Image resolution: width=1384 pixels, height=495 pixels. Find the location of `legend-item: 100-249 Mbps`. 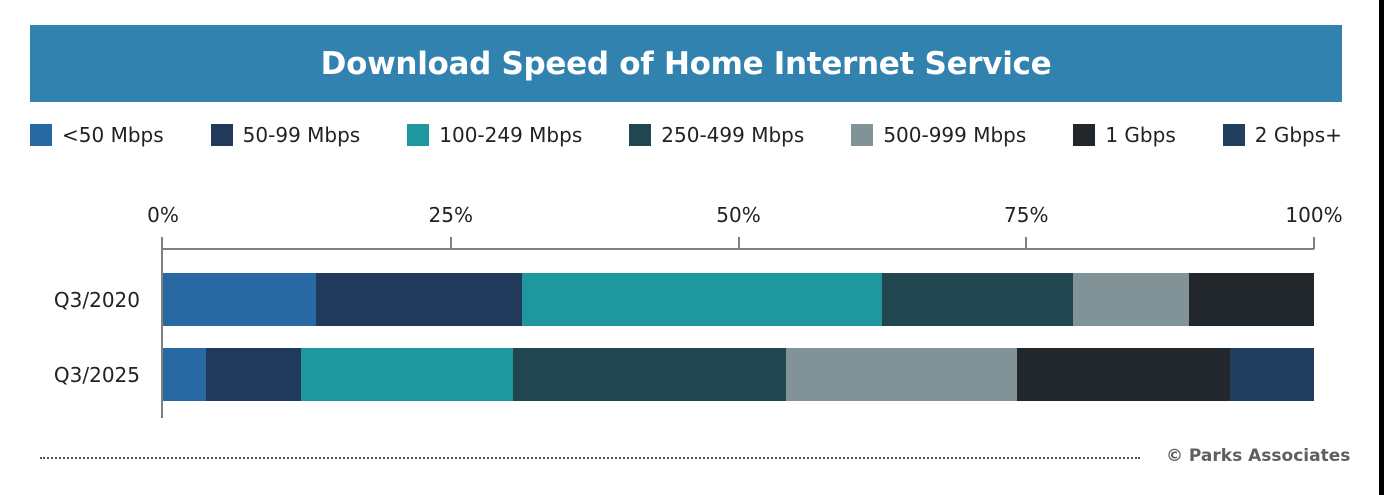

legend-item: 100-249 Mbps is located at coordinates (494, 135).